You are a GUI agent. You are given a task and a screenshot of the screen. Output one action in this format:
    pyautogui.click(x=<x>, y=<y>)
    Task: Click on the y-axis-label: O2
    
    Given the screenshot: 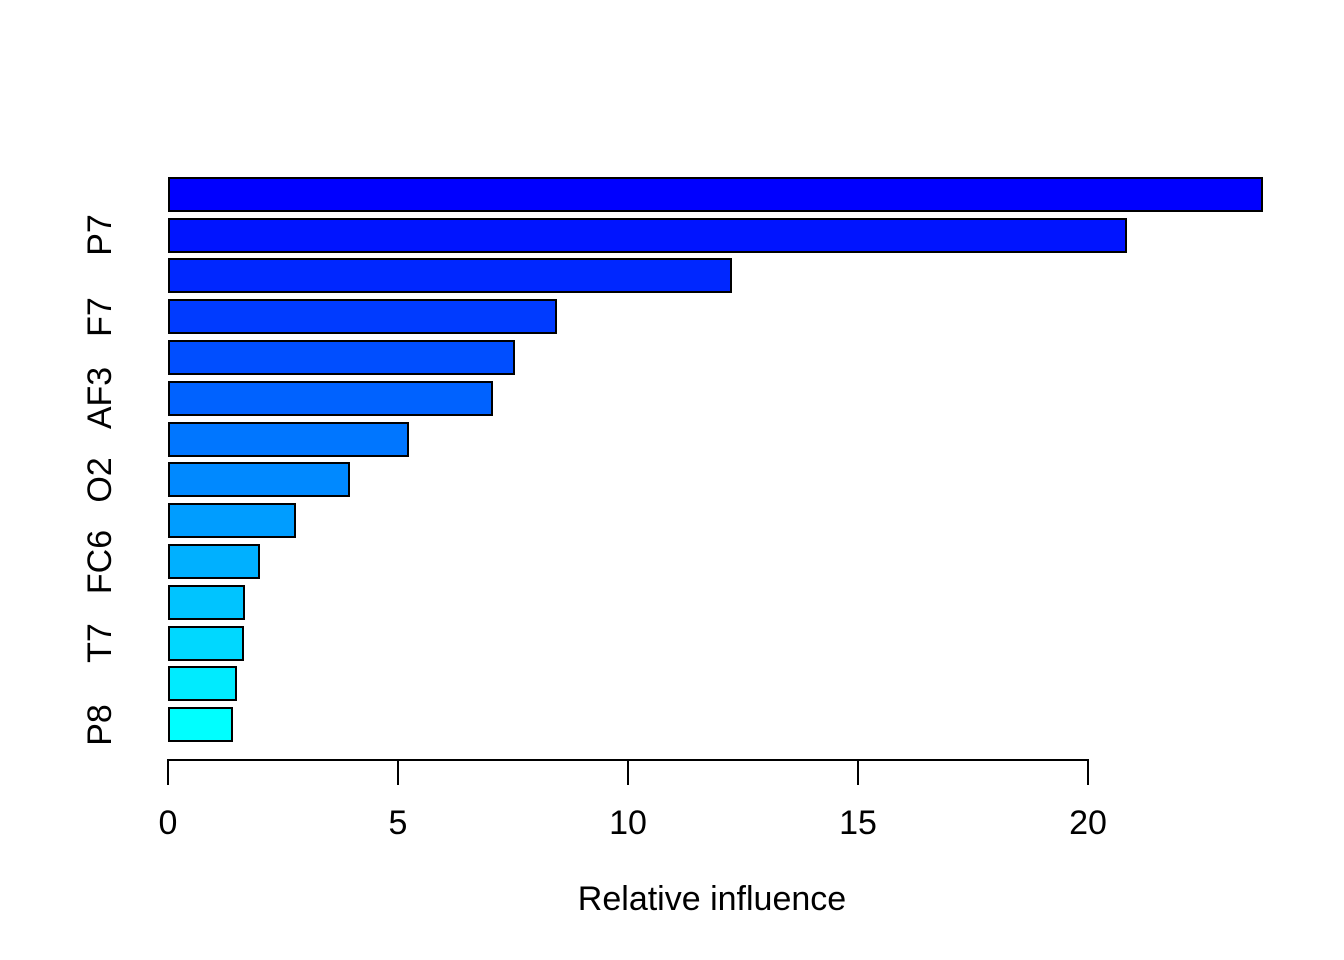 What is the action you would take?
    pyautogui.click(x=100, y=480)
    